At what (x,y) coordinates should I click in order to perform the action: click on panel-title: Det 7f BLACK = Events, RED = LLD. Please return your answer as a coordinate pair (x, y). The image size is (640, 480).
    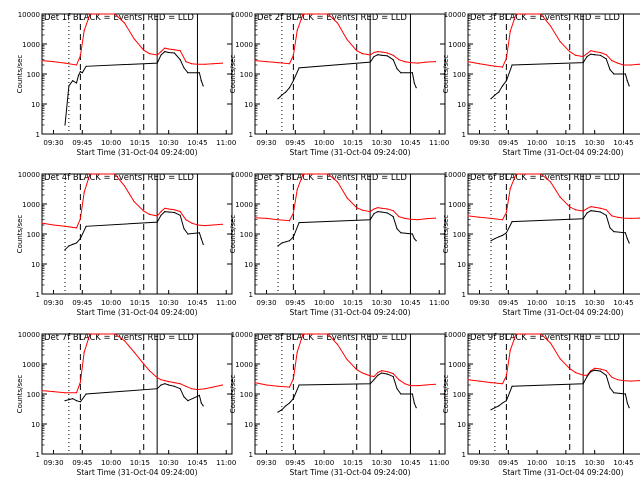
    Looking at the image, I should click on (119, 338).